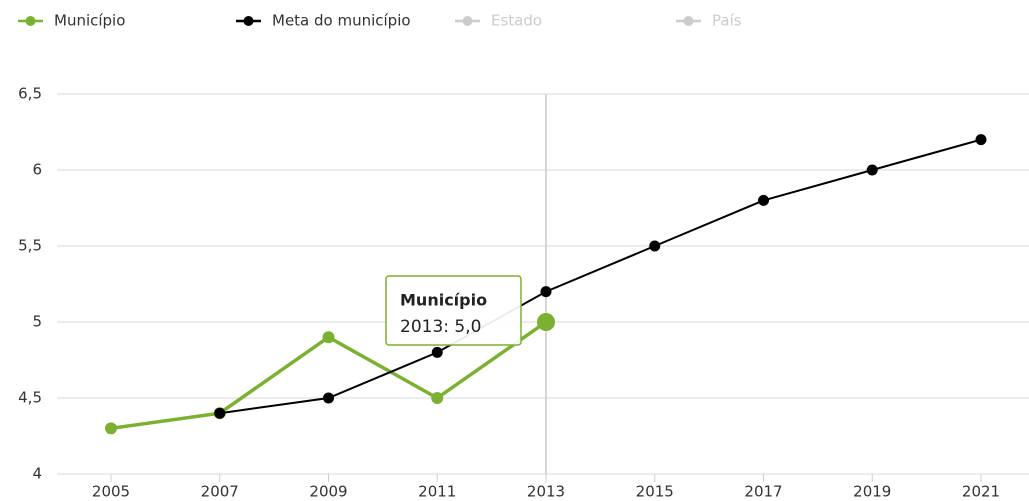  What do you see at coordinates (655, 492) in the screenshot?
I see `x-tick-label: 2015` at bounding box center [655, 492].